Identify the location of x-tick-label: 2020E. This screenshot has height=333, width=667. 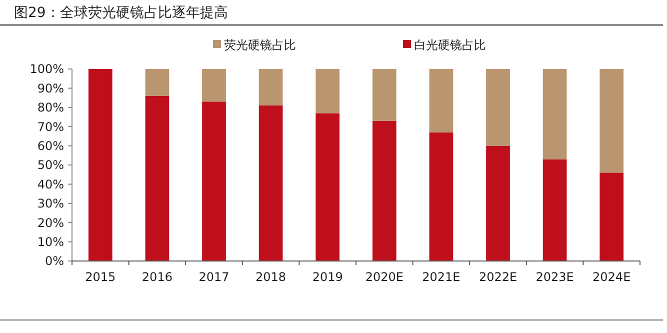
(384, 277).